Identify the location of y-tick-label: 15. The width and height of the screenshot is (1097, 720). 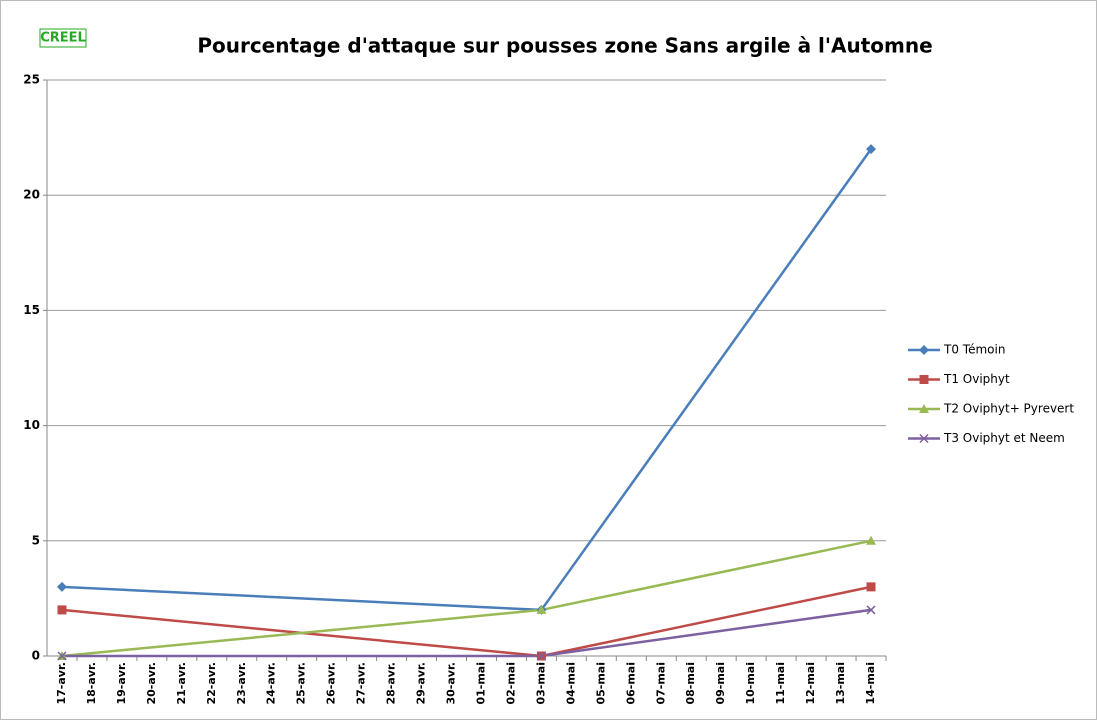
(31, 310).